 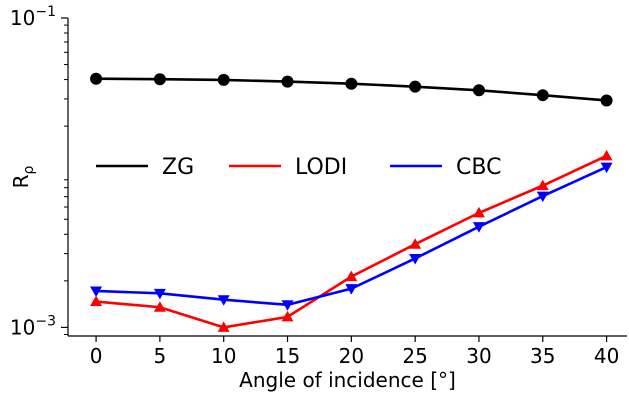 What do you see at coordinates (321, 167) in the screenshot?
I see `legend-label: LODI` at bounding box center [321, 167].